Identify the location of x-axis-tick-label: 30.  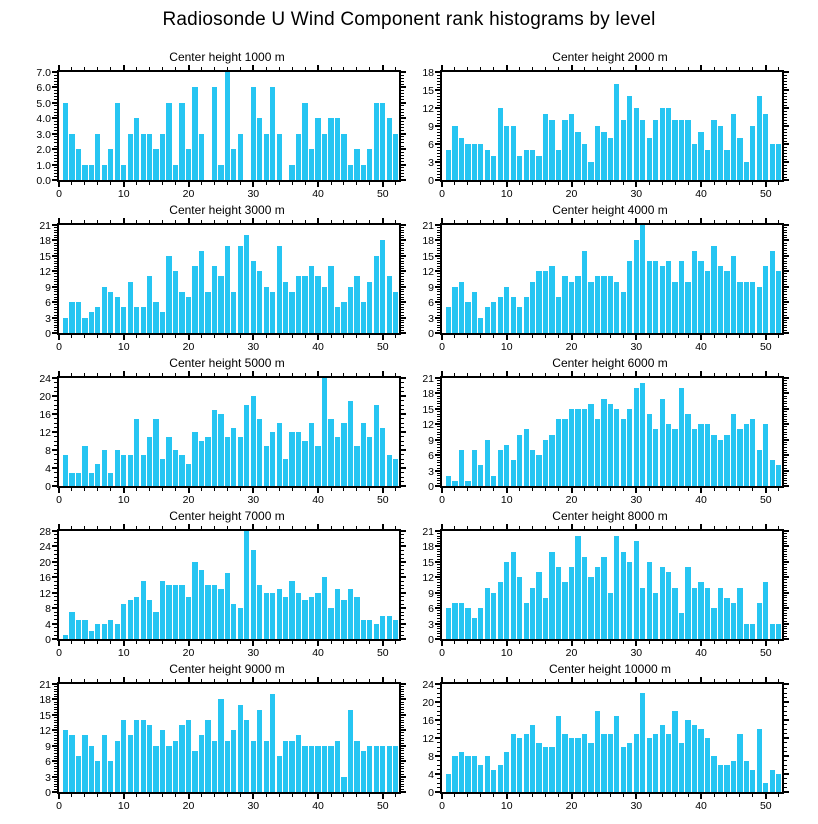
(636, 347).